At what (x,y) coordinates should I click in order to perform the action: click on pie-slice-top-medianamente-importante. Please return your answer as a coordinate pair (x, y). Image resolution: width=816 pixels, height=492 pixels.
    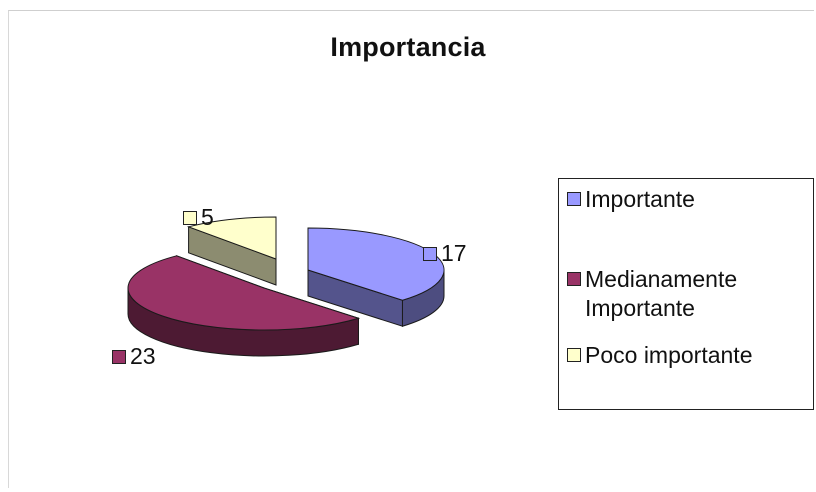
    Looking at the image, I should click on (244, 293).